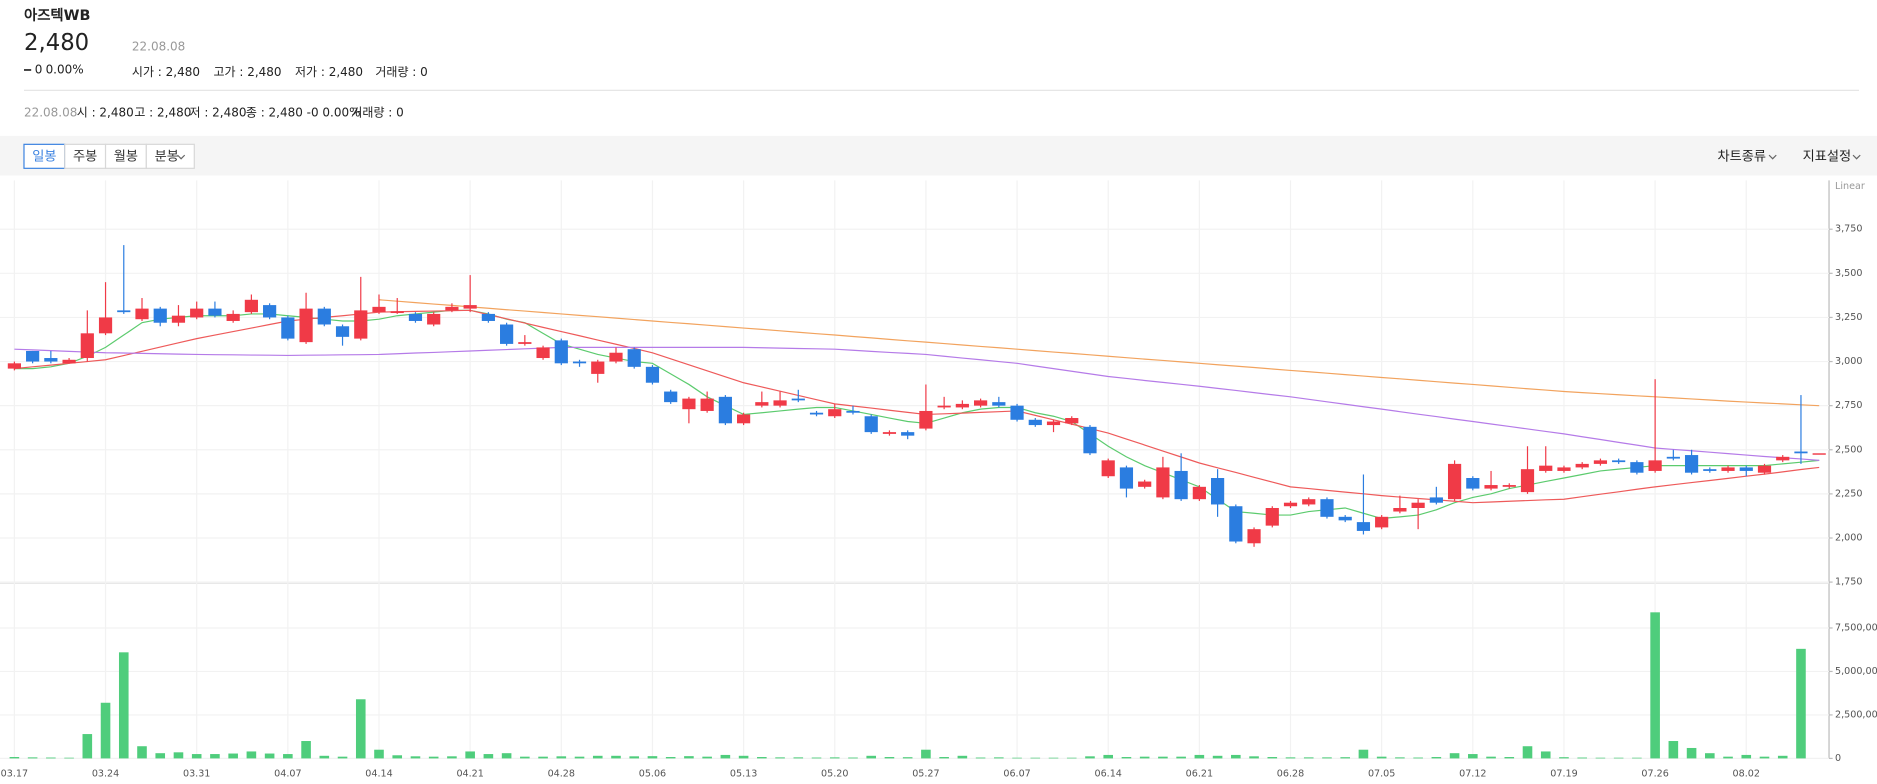 This screenshot has width=1877, height=784. I want to click on period-button, so click(170, 156).